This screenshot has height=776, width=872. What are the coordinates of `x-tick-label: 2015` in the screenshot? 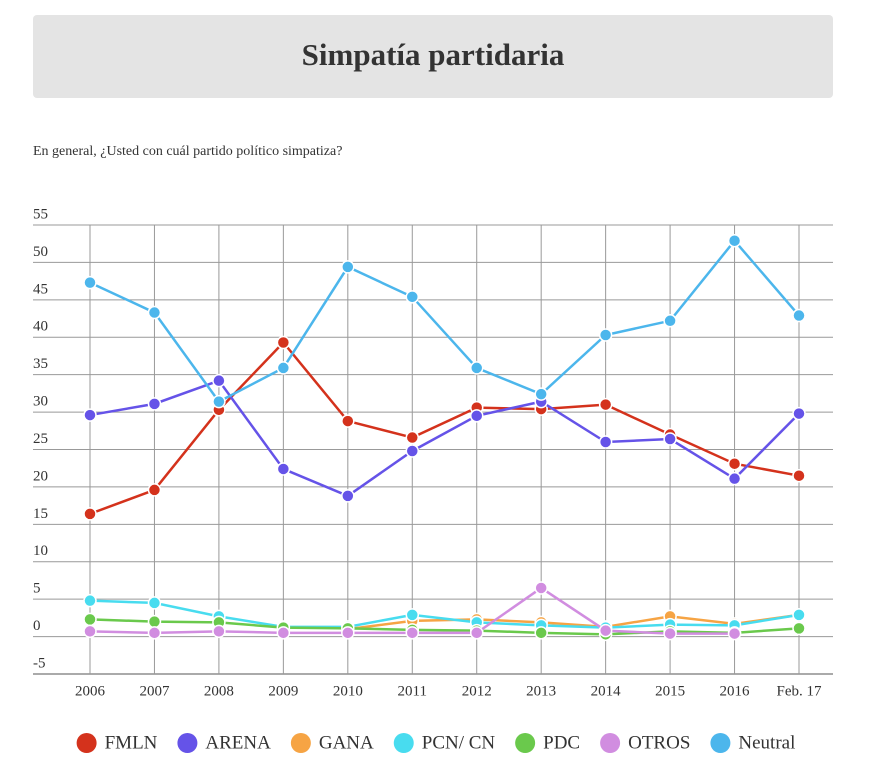 It's located at (670, 691).